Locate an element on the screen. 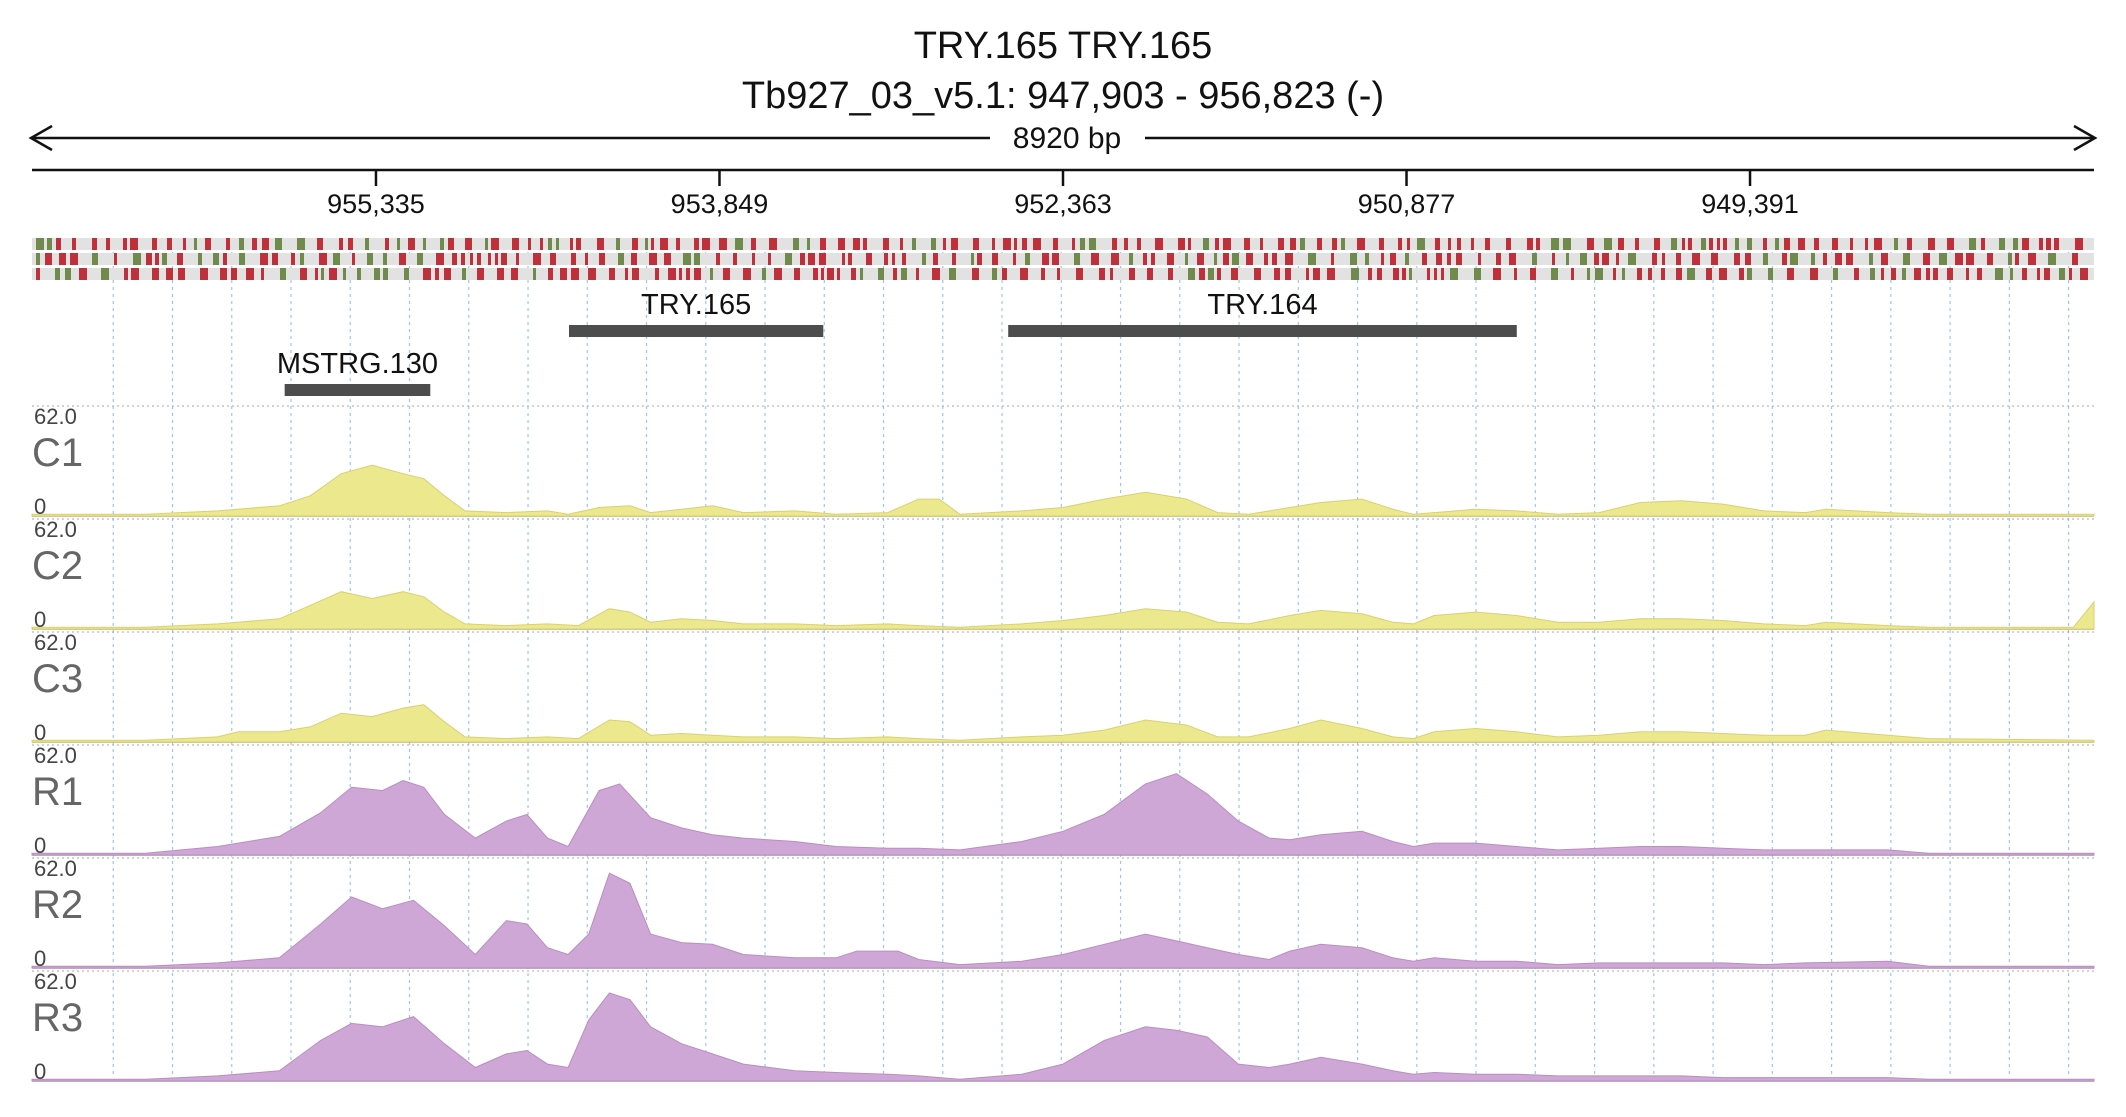 Image resolution: width=2126 pixels, height=1117 pixels. track-name-label: C2 is located at coordinates (57, 566).